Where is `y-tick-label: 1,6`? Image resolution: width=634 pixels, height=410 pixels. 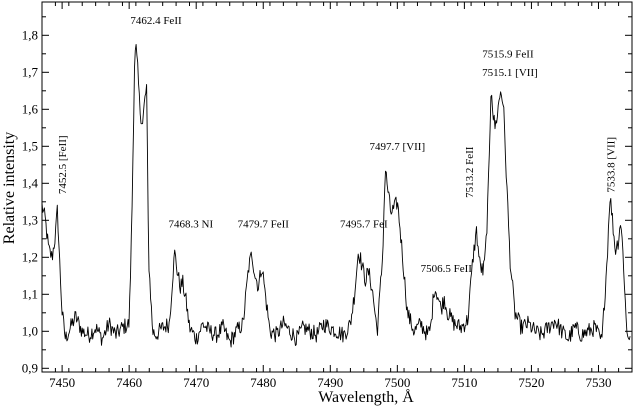 y-tick-label: 1,6 is located at coordinates (30, 108).